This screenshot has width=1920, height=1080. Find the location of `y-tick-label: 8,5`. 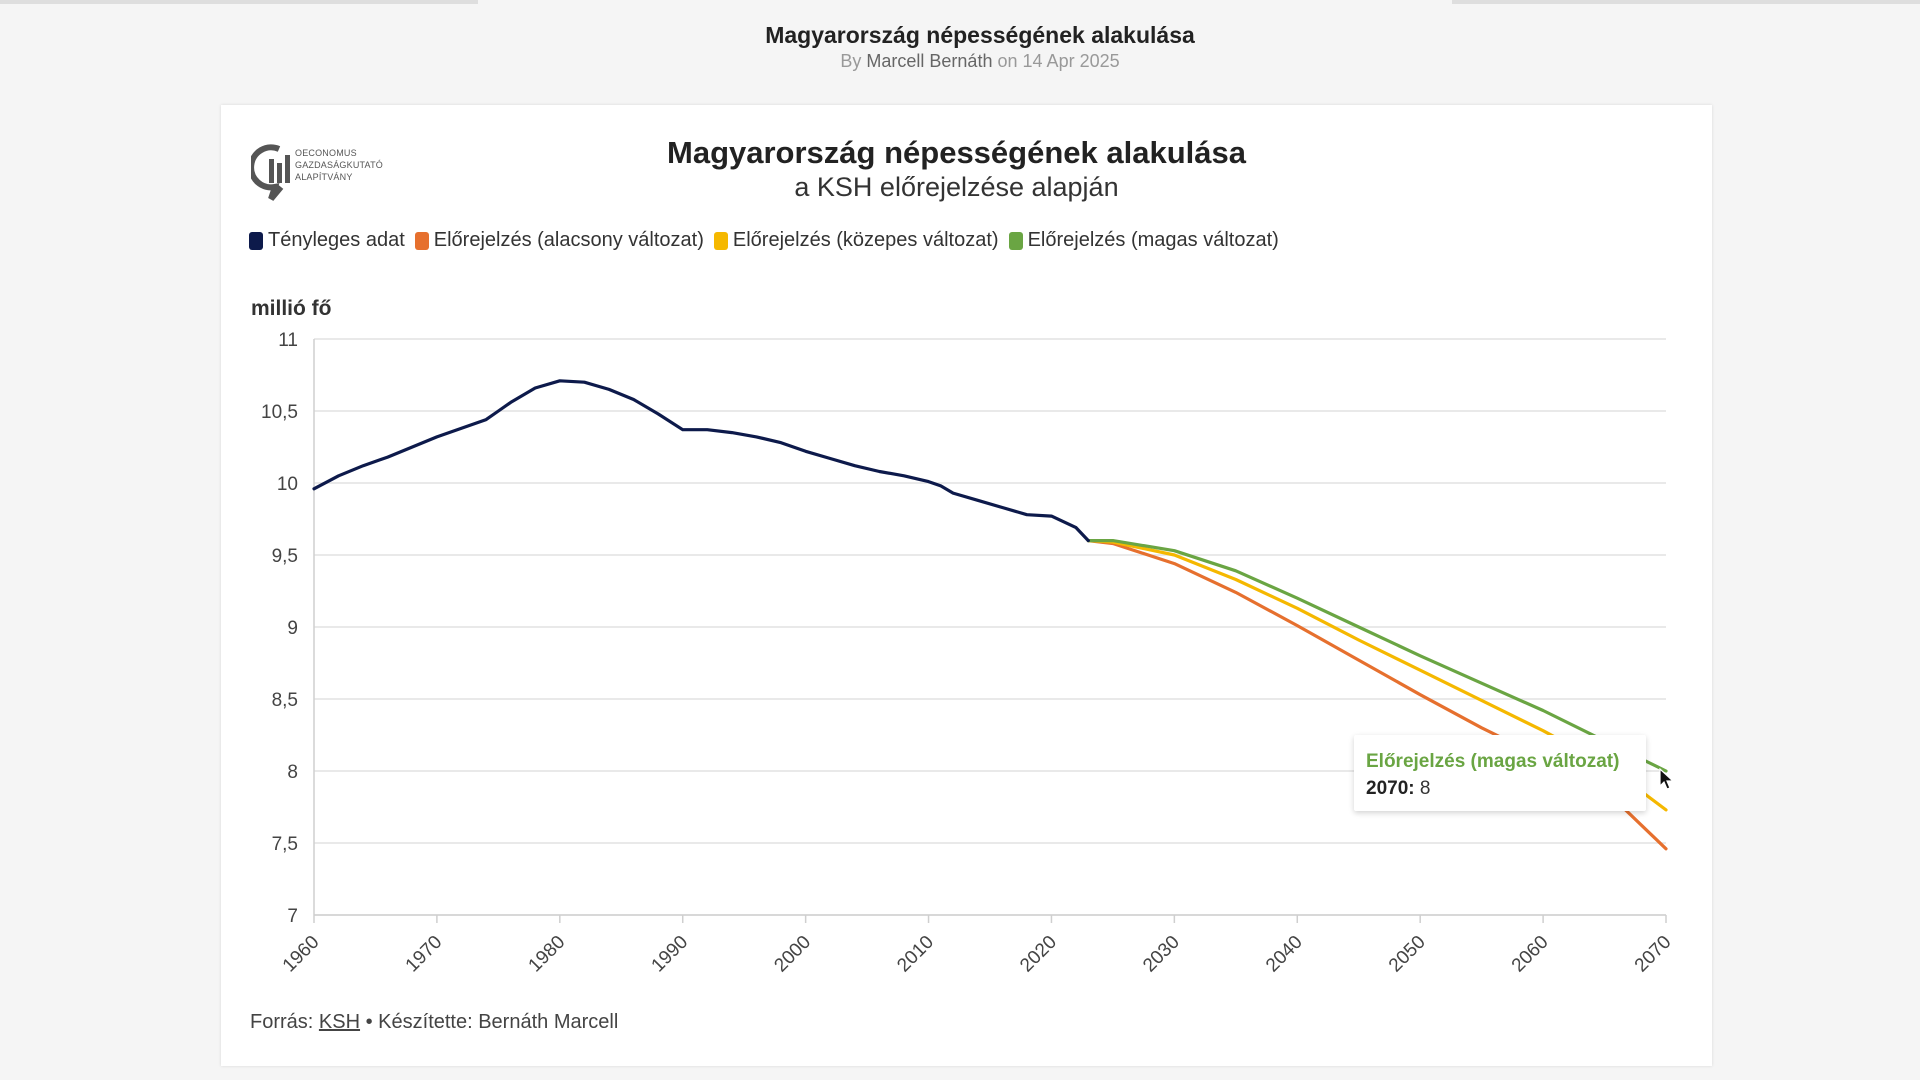

y-tick-label: 8,5 is located at coordinates (285, 700).